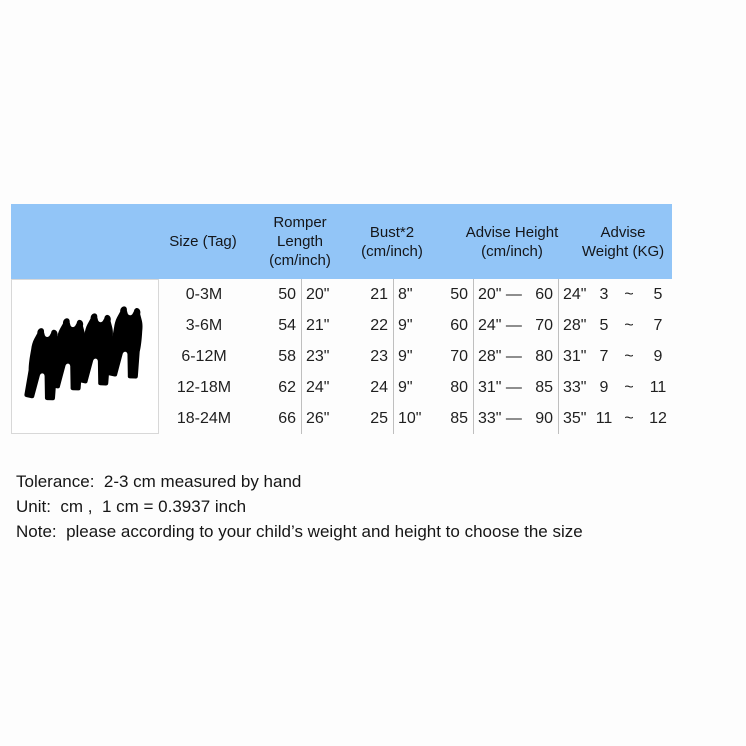 The width and height of the screenshot is (746, 746). What do you see at coordinates (131, 506) in the screenshot?
I see `unit-note: Unit: cm , 1 cm = 0.3937 inch` at bounding box center [131, 506].